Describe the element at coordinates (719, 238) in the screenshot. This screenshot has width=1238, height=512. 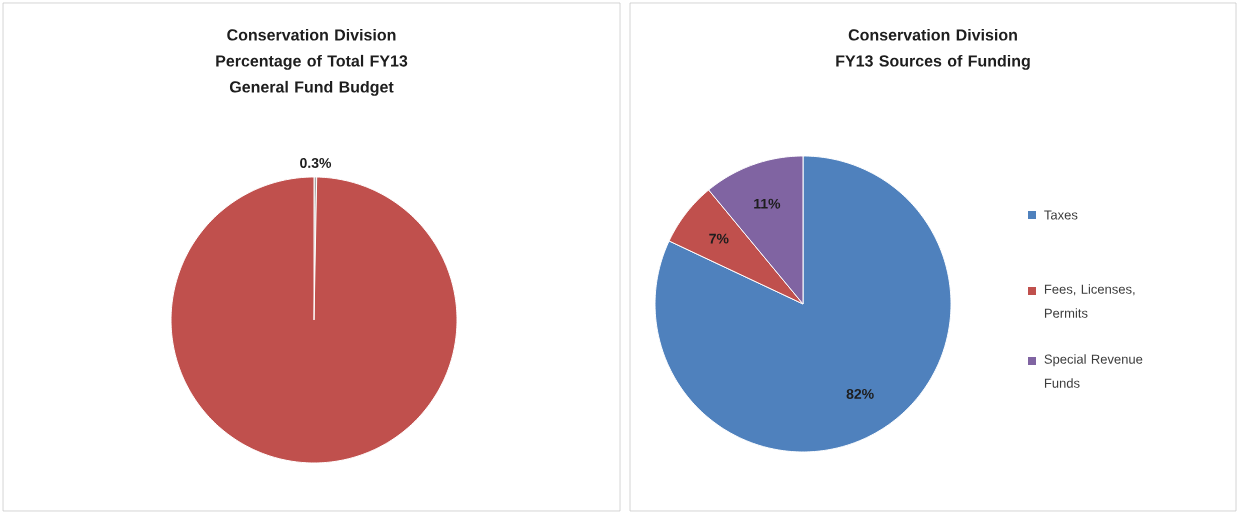
I see `data-label: 7%` at that location.